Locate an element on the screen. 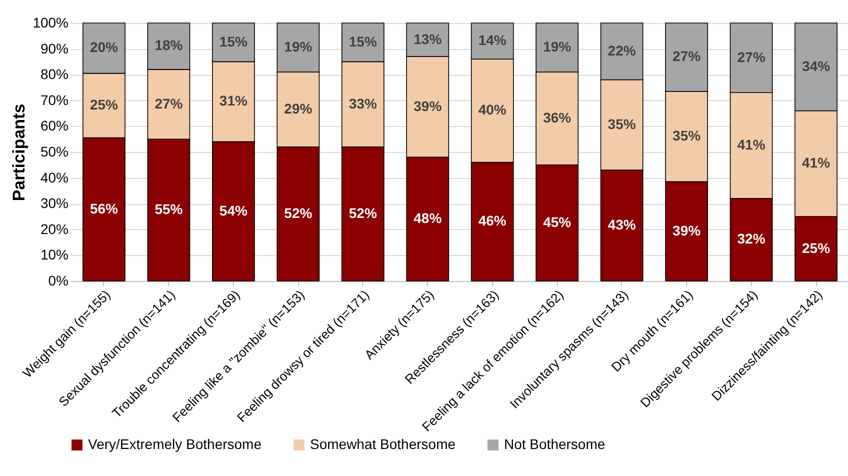 Image resolution: width=848 pixels, height=476 pixels. legend-label: Somewhat Bothersome is located at coordinates (383, 444).